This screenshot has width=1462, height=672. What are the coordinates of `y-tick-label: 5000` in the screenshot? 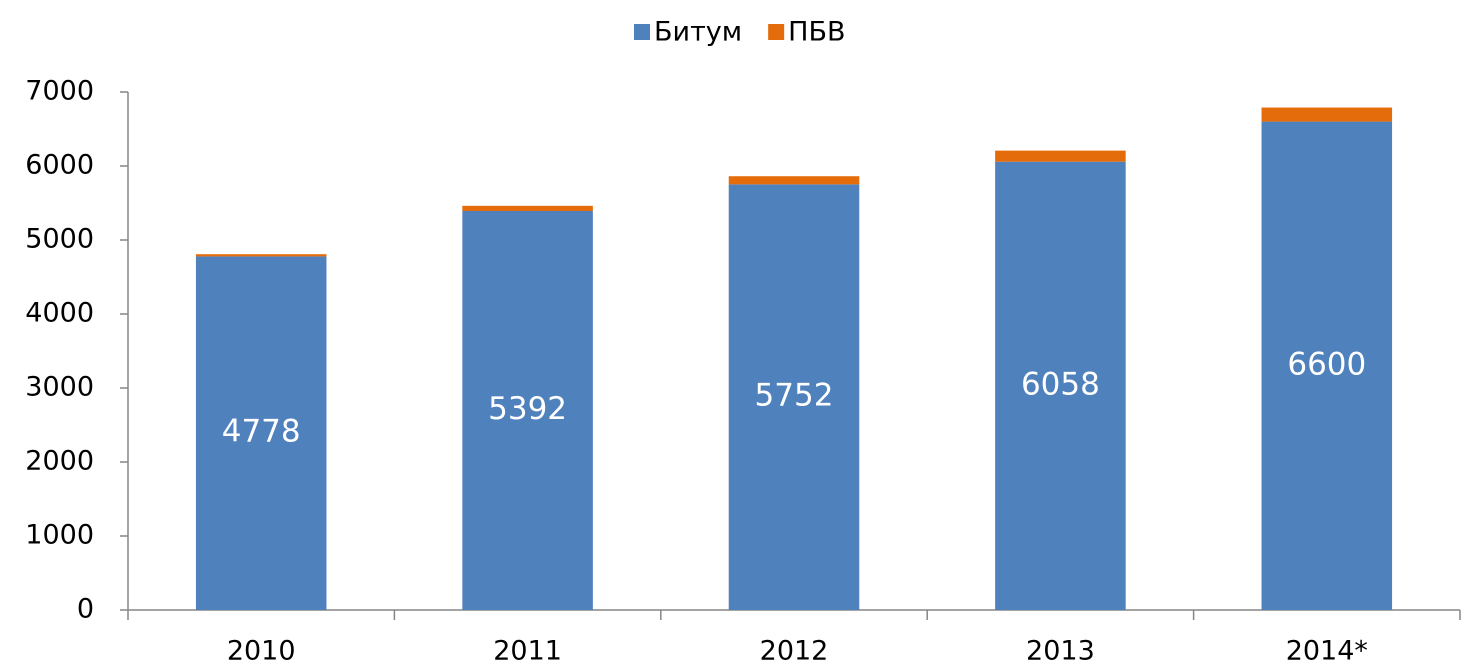 It's located at (59, 239).